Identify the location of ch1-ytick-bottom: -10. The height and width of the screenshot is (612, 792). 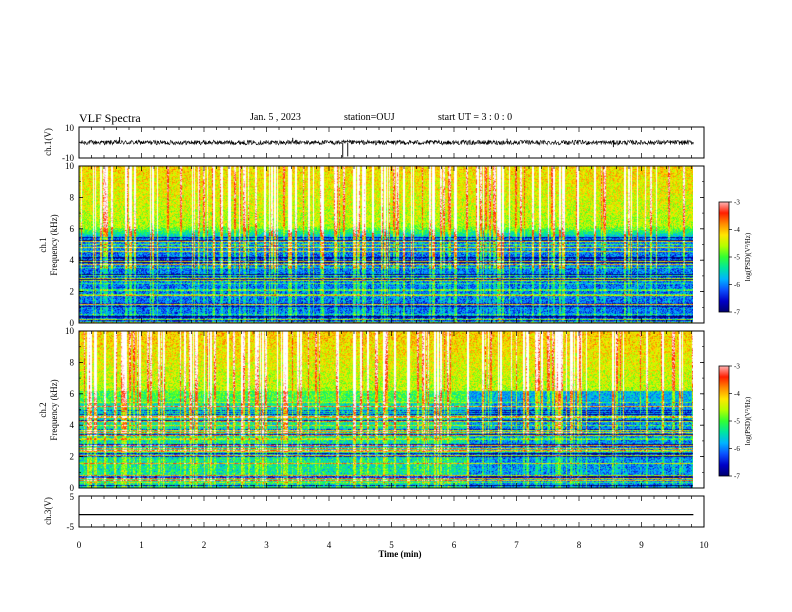
(68, 158).